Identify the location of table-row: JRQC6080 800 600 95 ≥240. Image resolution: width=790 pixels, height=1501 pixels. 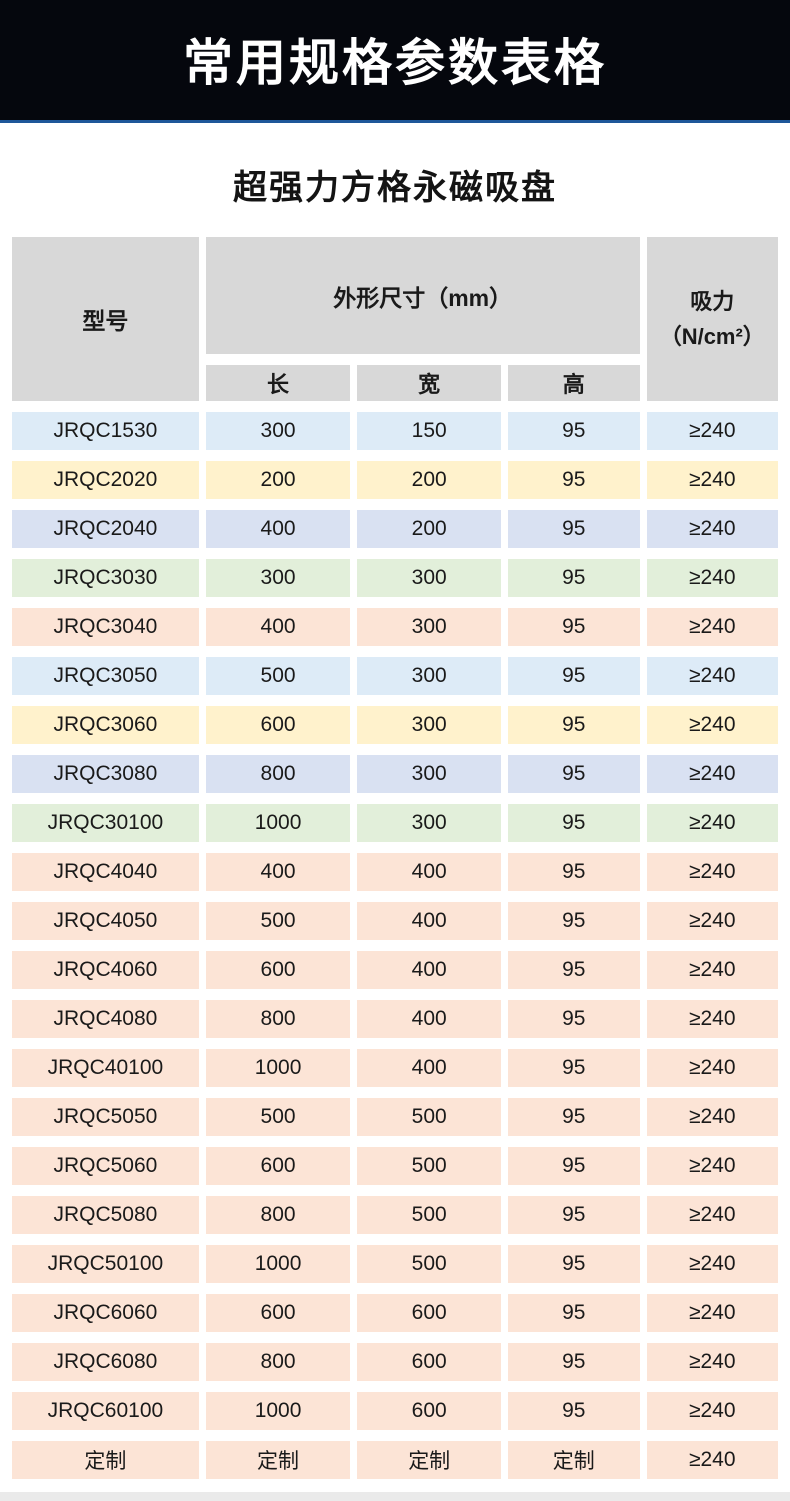
(395, 1362).